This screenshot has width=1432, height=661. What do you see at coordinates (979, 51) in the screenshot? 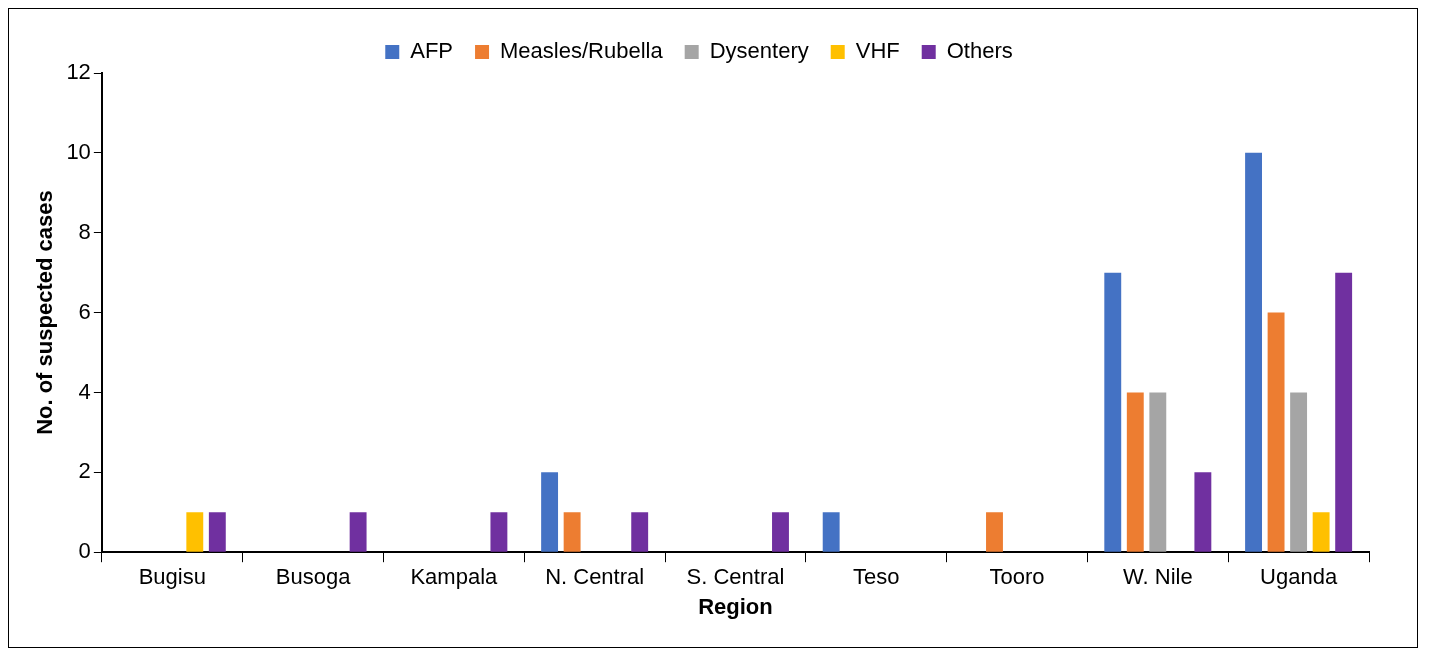
I see `legend-label: Others` at bounding box center [979, 51].